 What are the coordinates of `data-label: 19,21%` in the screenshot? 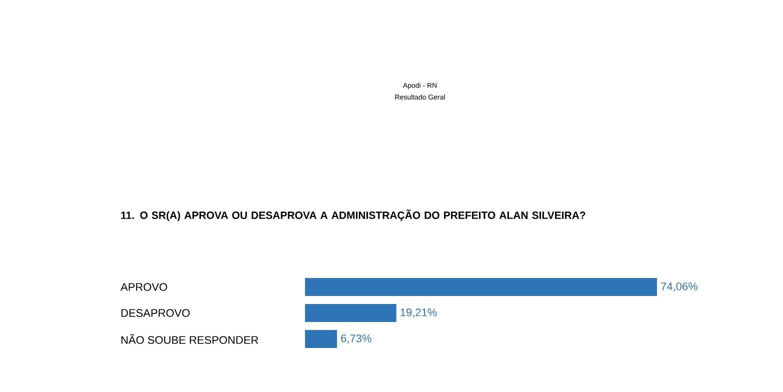 It's located at (418, 313).